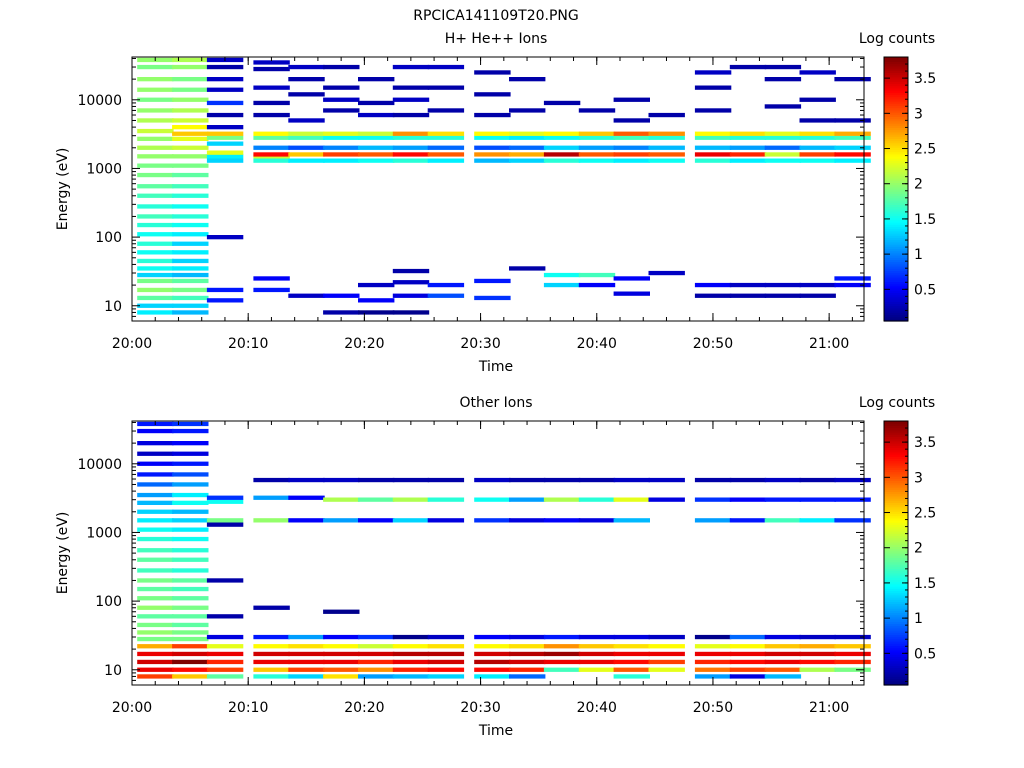 This screenshot has width=1024, height=768. What do you see at coordinates (248, 344) in the screenshot?
I see `x-tick-label: 20:10` at bounding box center [248, 344].